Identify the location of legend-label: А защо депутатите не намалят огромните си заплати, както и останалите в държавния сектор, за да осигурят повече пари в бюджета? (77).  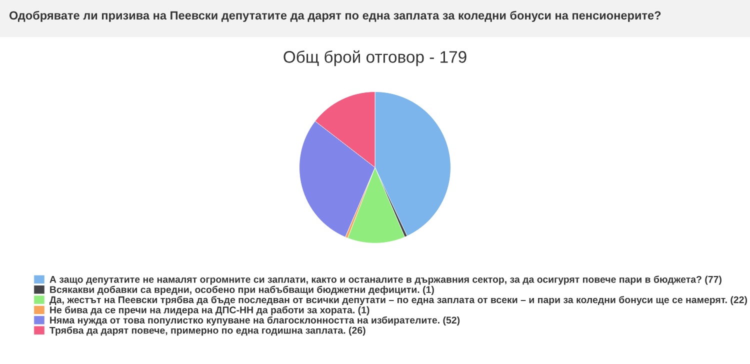
(386, 280).